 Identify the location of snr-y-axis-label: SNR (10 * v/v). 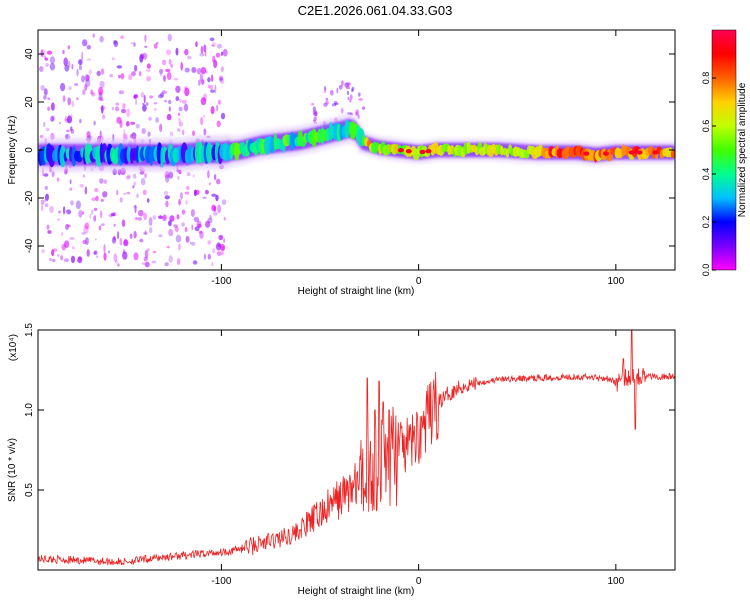
(12, 470).